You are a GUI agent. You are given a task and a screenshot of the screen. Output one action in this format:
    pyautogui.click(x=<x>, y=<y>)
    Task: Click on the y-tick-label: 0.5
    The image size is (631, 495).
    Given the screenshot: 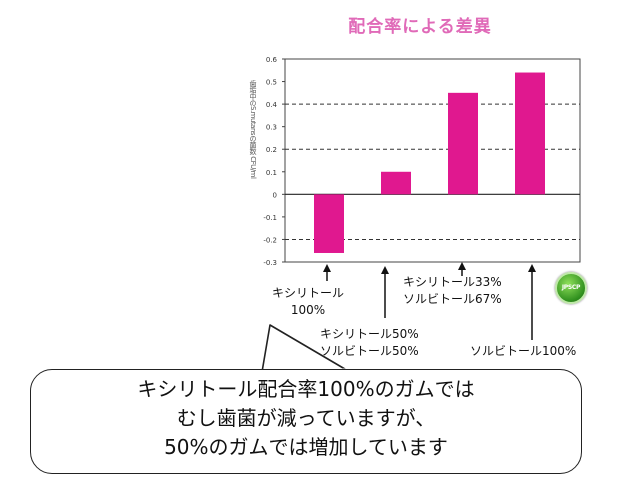 What is the action you would take?
    pyautogui.click(x=271, y=83)
    